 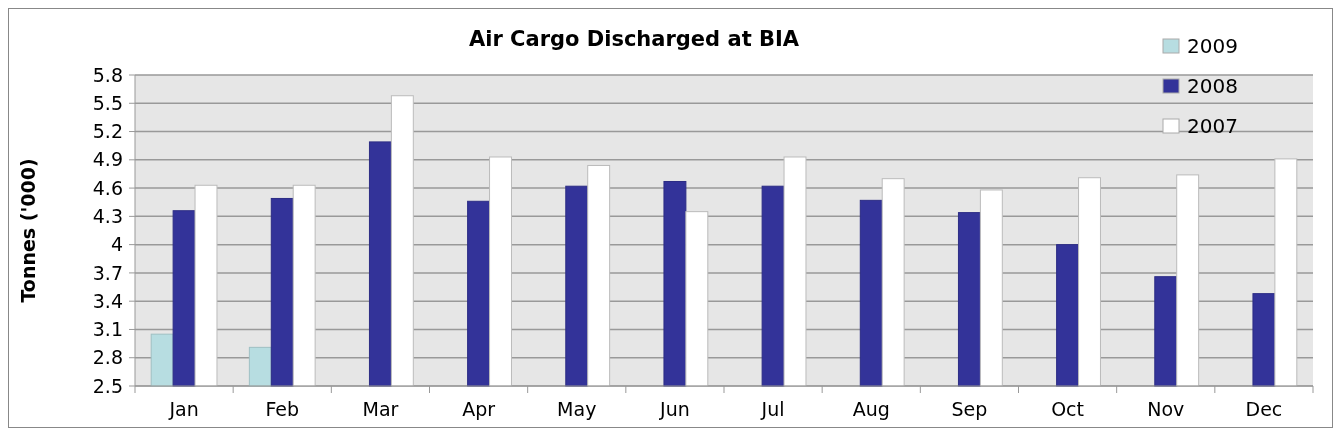 What do you see at coordinates (1068, 409) in the screenshot?
I see `x-tick-label: Oct` at bounding box center [1068, 409].